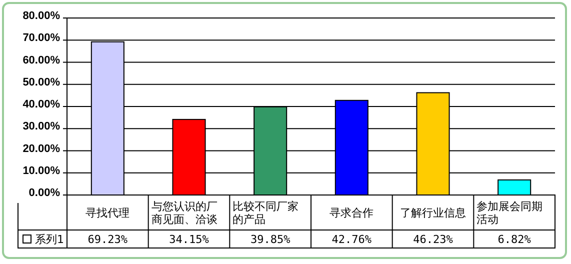  What do you see at coordinates (108, 239) in the screenshot?
I see `data-label: 69.23%` at bounding box center [108, 239].